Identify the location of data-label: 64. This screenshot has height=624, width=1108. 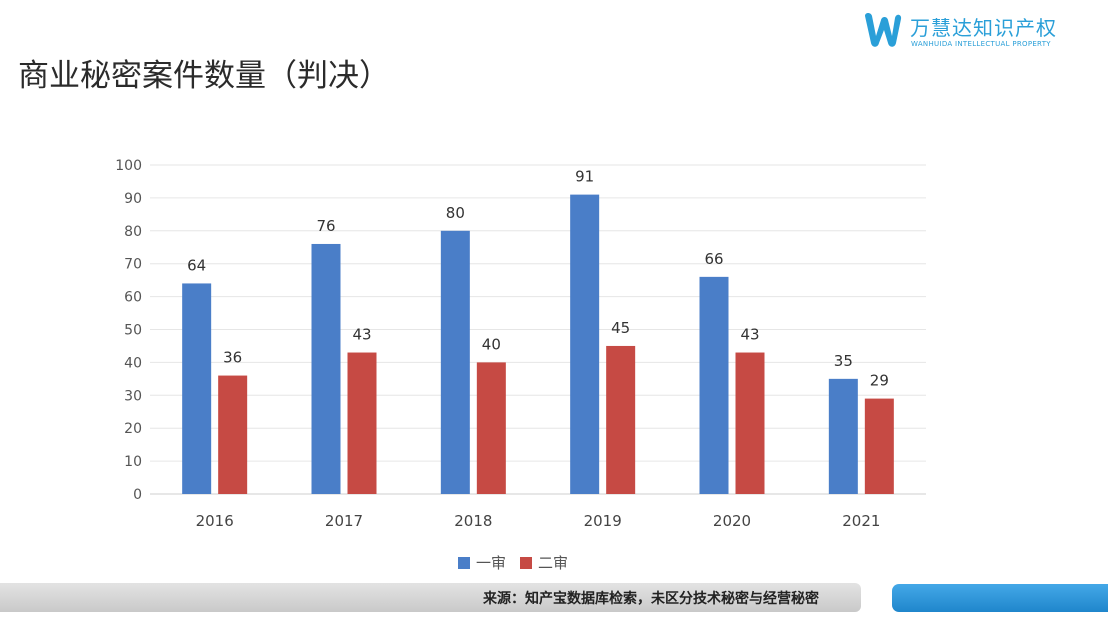
(196, 265).